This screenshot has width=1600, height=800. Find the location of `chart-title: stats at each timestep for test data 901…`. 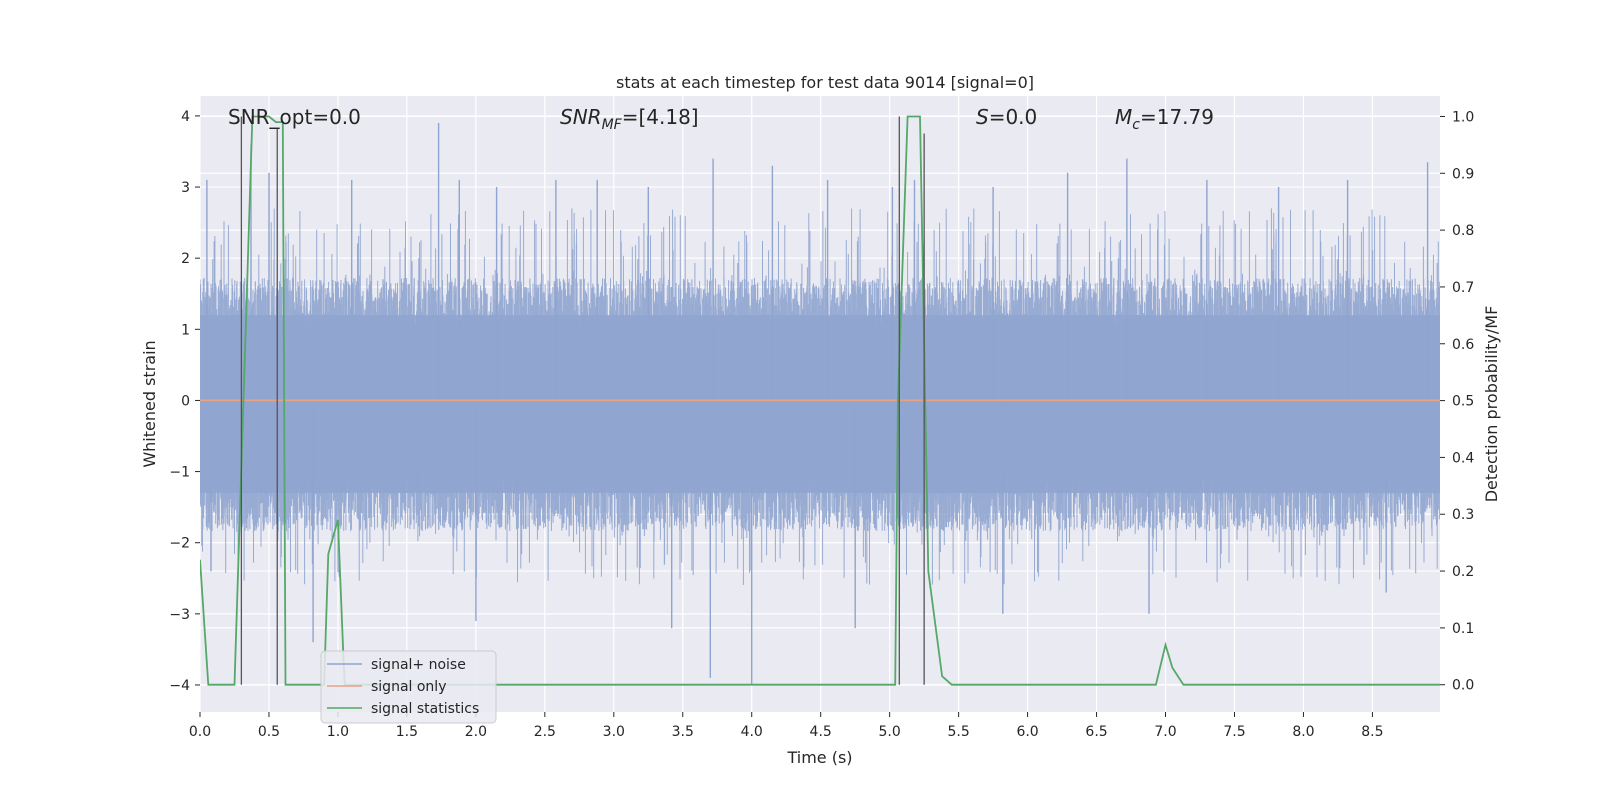

chart-title: stats at each timestep for test data 901… is located at coordinates (825, 82).